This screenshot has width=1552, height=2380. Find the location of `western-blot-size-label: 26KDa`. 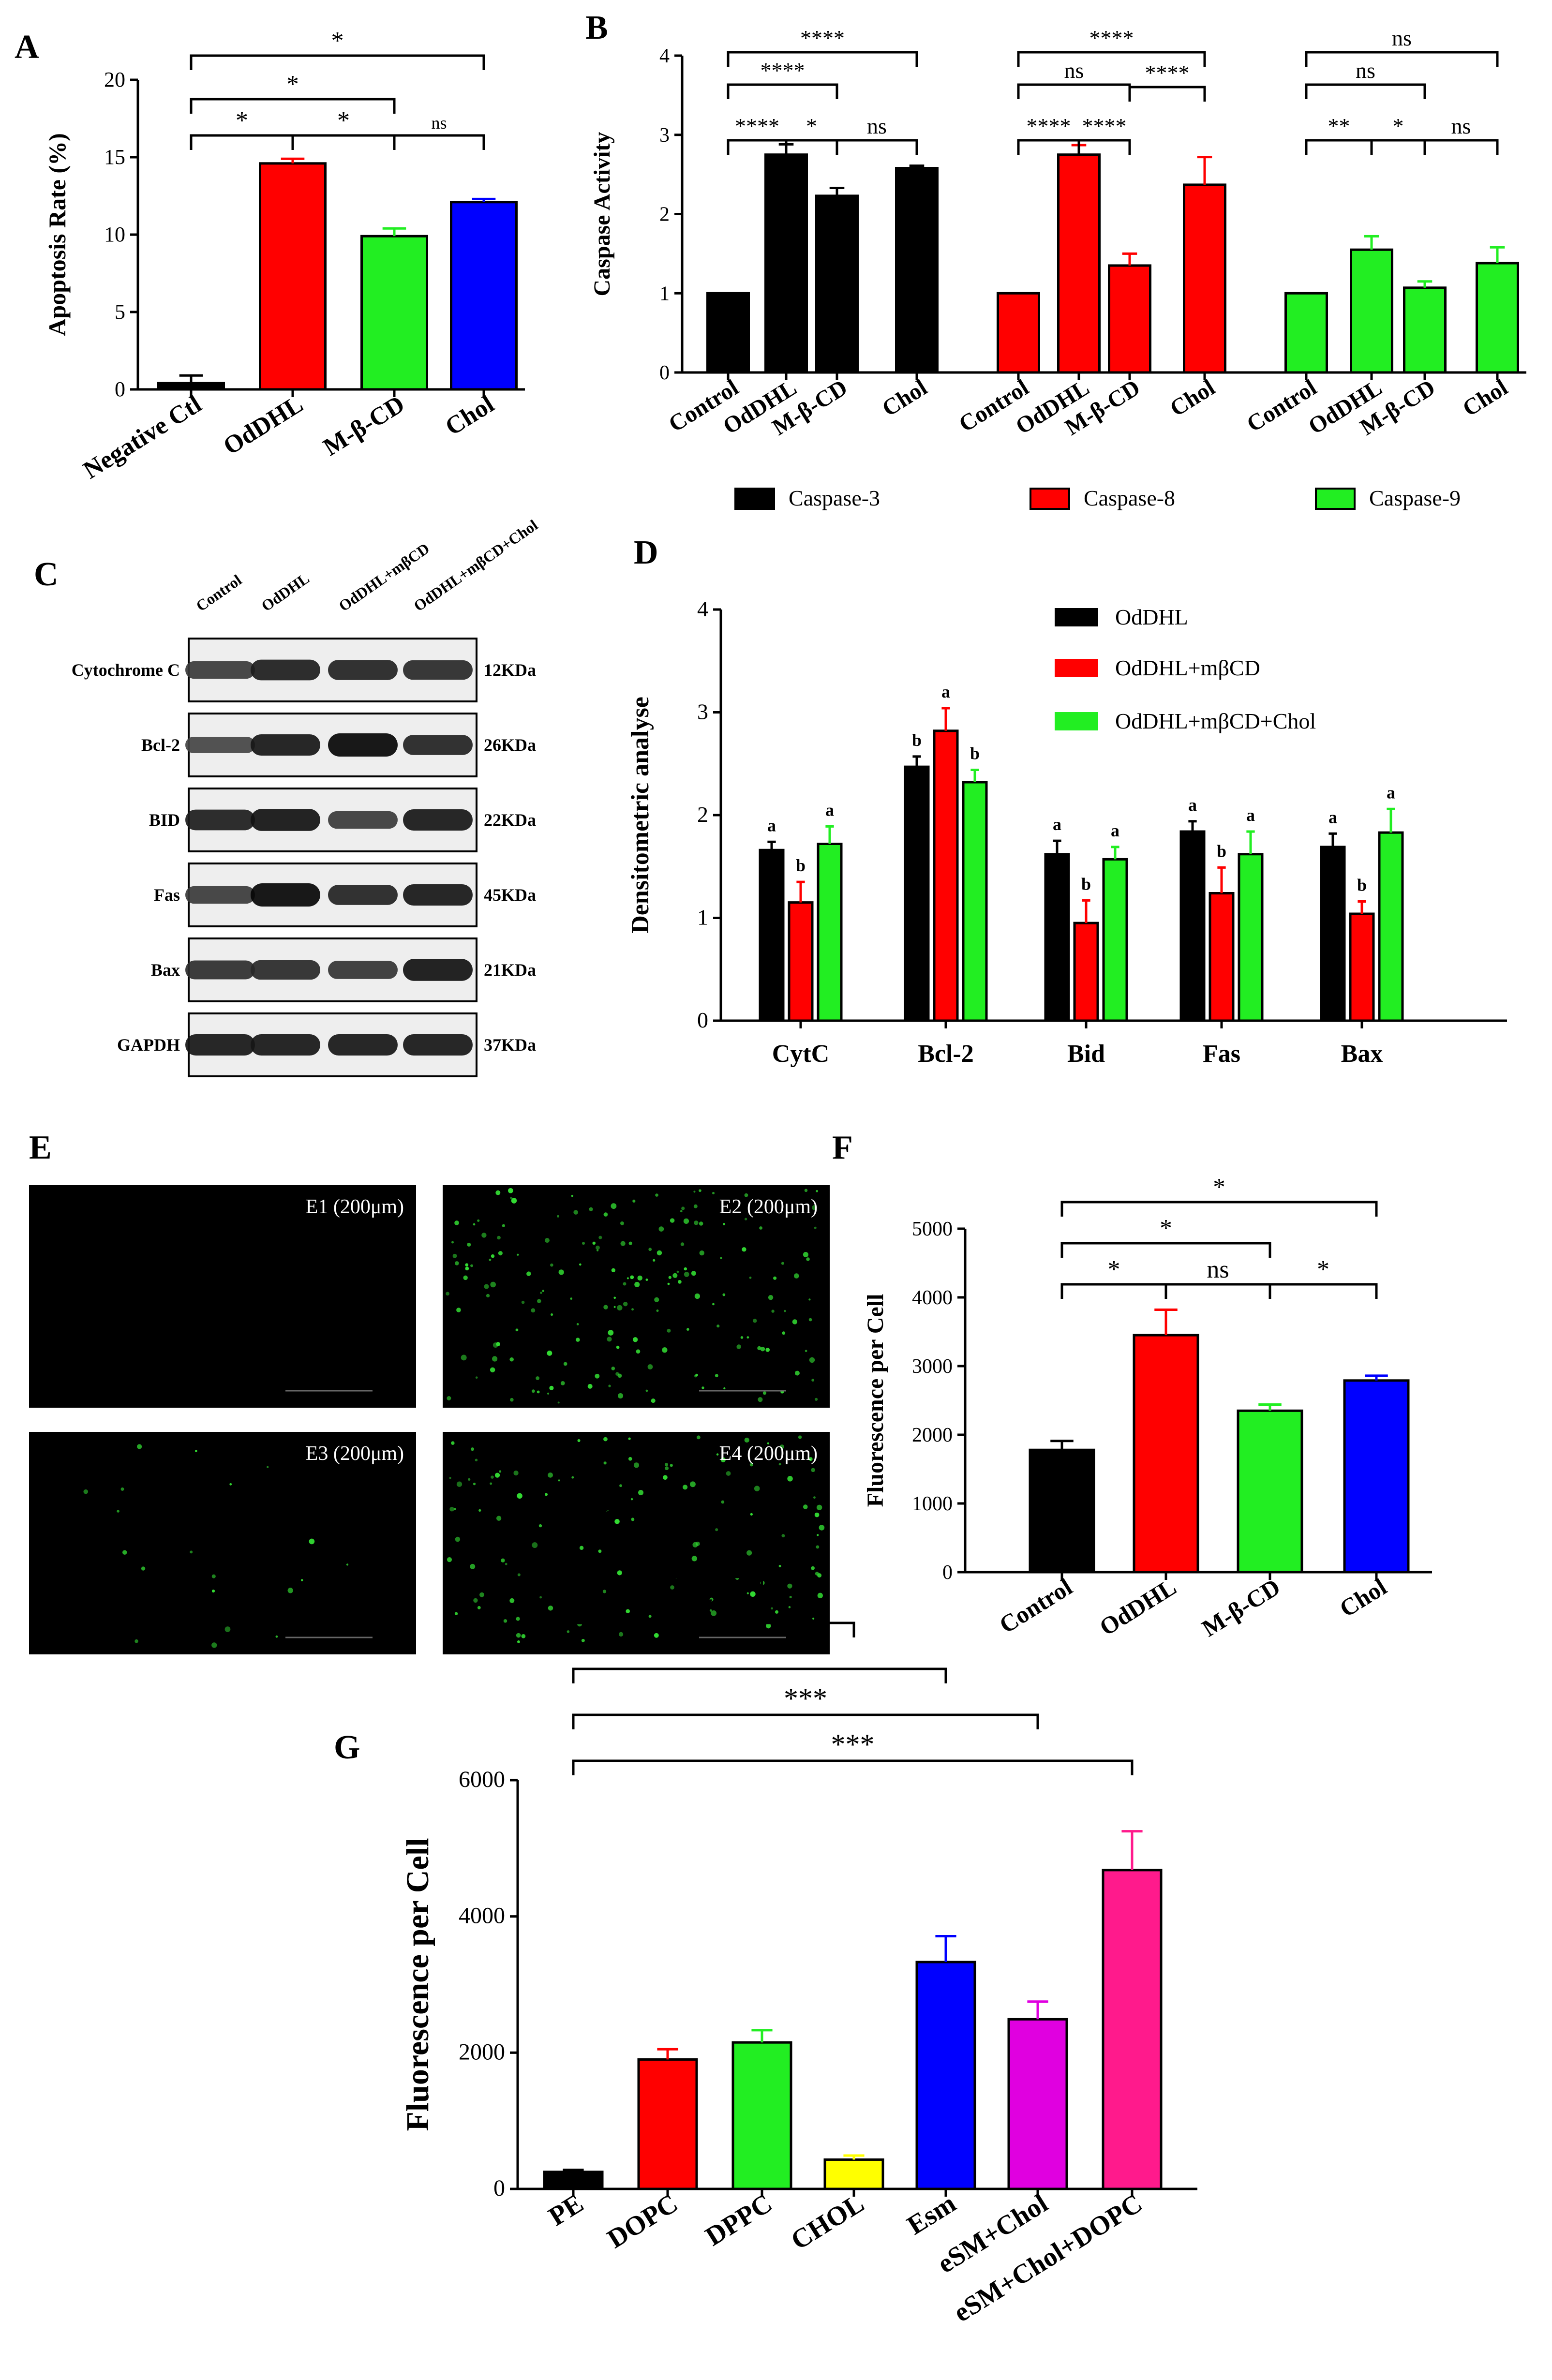

western-blot-size-label: 26KDa is located at coordinates (510, 745).